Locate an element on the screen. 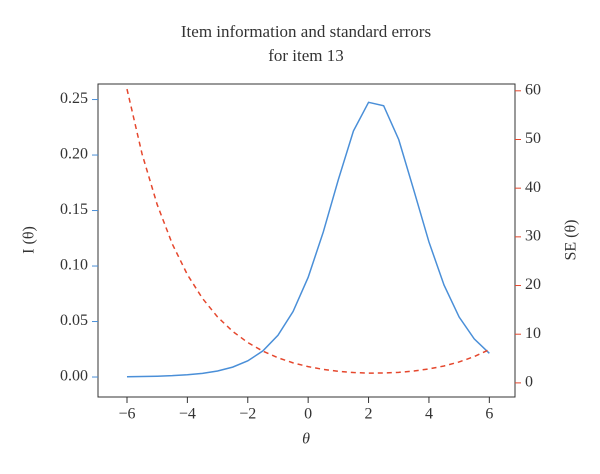 This screenshot has height=474, width=600. chart-title: Item information and standard errors is located at coordinates (306, 31).